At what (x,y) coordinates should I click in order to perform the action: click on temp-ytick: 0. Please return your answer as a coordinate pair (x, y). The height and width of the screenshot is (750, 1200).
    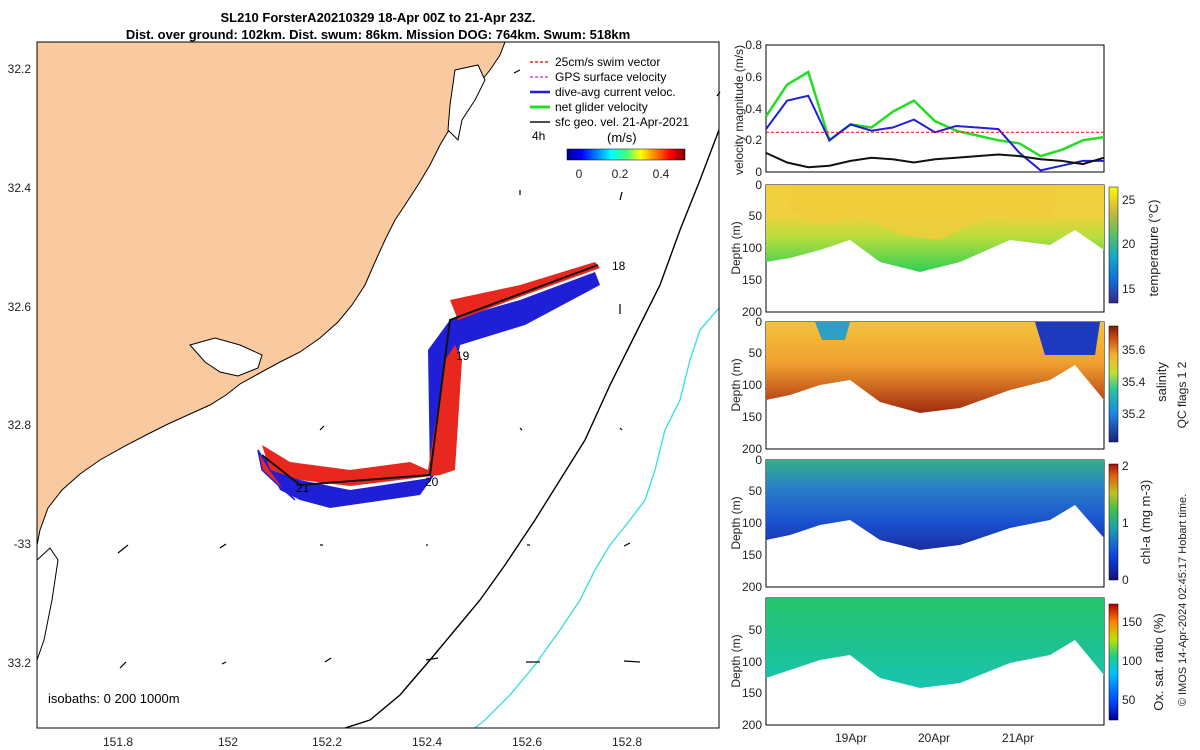
    Looking at the image, I should click on (758, 185).